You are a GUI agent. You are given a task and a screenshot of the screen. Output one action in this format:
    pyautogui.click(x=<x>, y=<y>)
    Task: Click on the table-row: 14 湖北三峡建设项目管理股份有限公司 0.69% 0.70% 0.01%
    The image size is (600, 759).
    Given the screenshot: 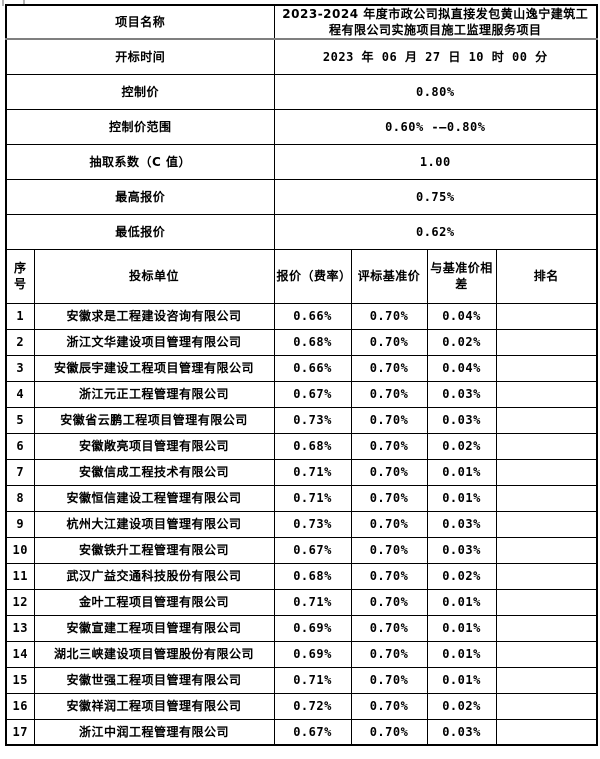 What is the action you would take?
    pyautogui.click(x=301, y=654)
    